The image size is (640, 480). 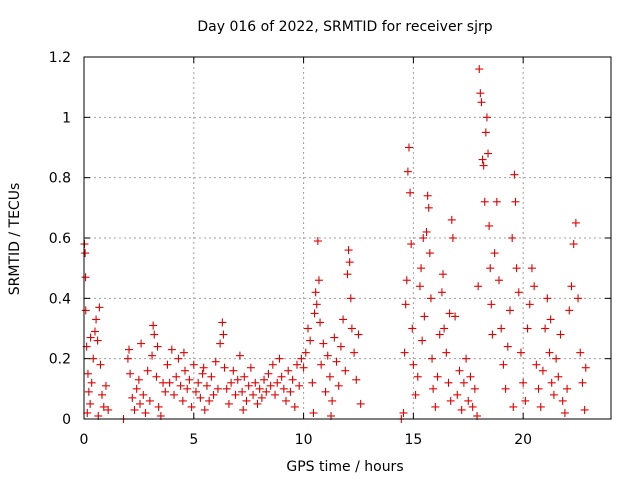 What do you see at coordinates (60, 179) in the screenshot?
I see `y-tick-label: 0.8` at bounding box center [60, 179].